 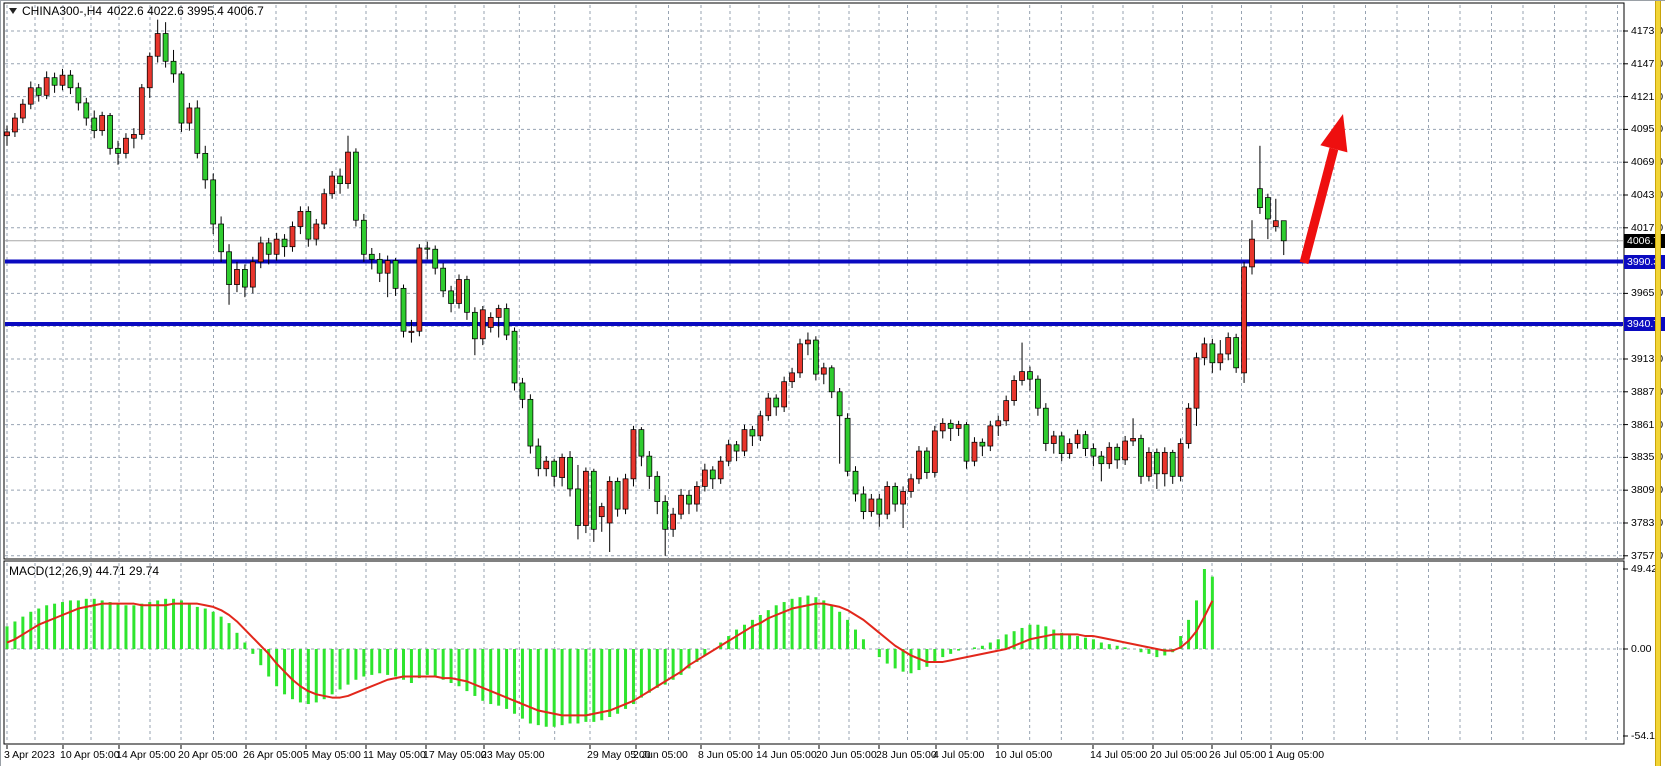 What do you see at coordinates (610, 658) in the screenshot?
I see `macd-signal-line` at bounding box center [610, 658].